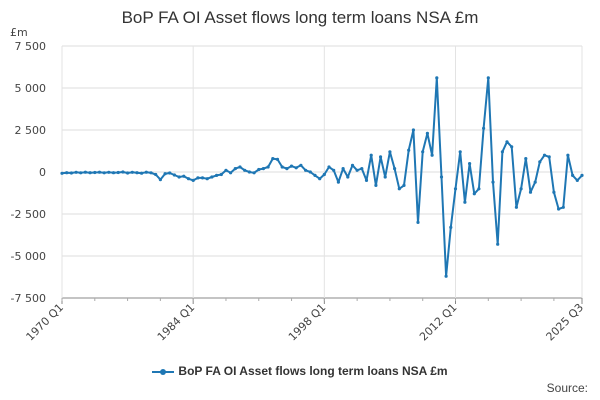  Describe the element at coordinates (45, 322) in the screenshot. I see `x-tick-label: 1970 Q1` at that location.